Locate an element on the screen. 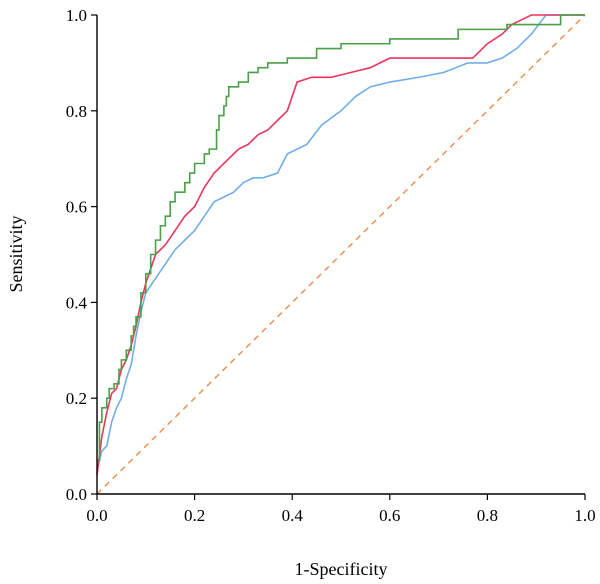 The image size is (600, 584). y-tick-label: 0.6 is located at coordinates (76, 207).